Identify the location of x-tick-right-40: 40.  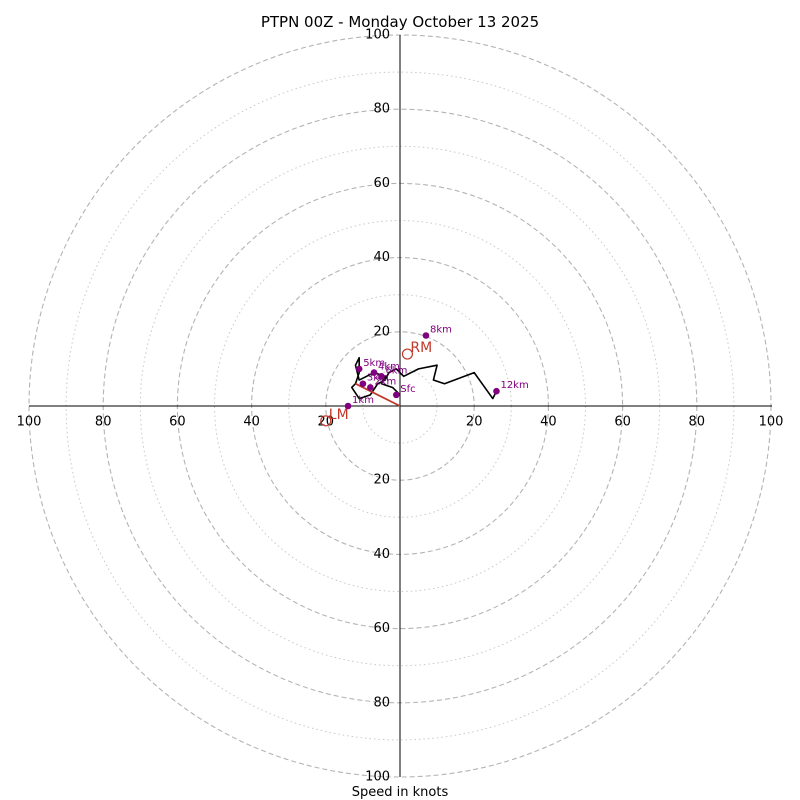
(548, 422).